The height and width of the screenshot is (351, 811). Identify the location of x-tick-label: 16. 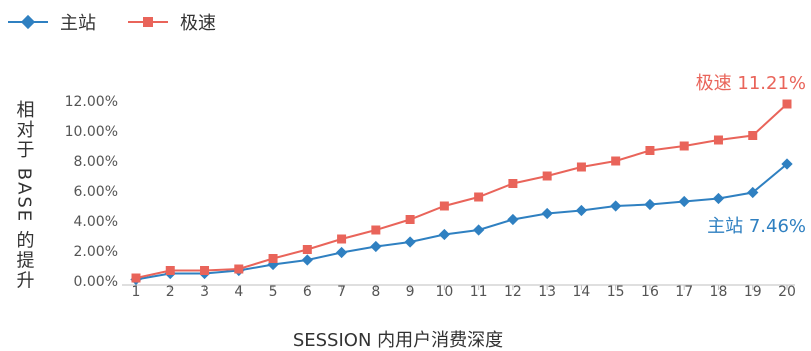
(650, 292).